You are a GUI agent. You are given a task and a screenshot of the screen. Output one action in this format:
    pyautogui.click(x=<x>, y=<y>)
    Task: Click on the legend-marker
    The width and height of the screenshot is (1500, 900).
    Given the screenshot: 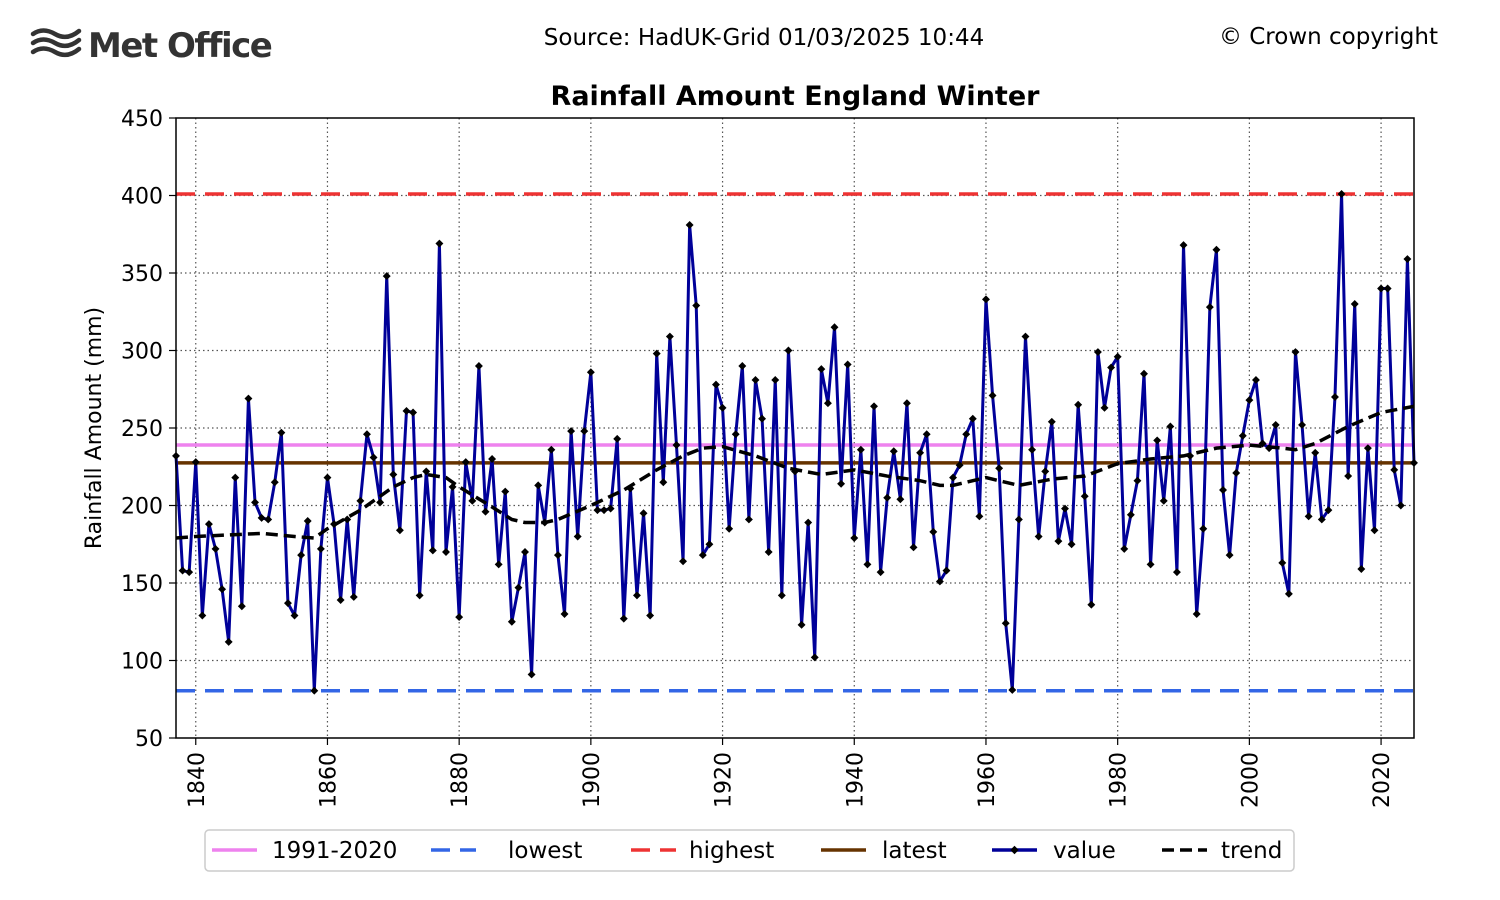 What is the action you would take?
    pyautogui.click(x=1014, y=850)
    